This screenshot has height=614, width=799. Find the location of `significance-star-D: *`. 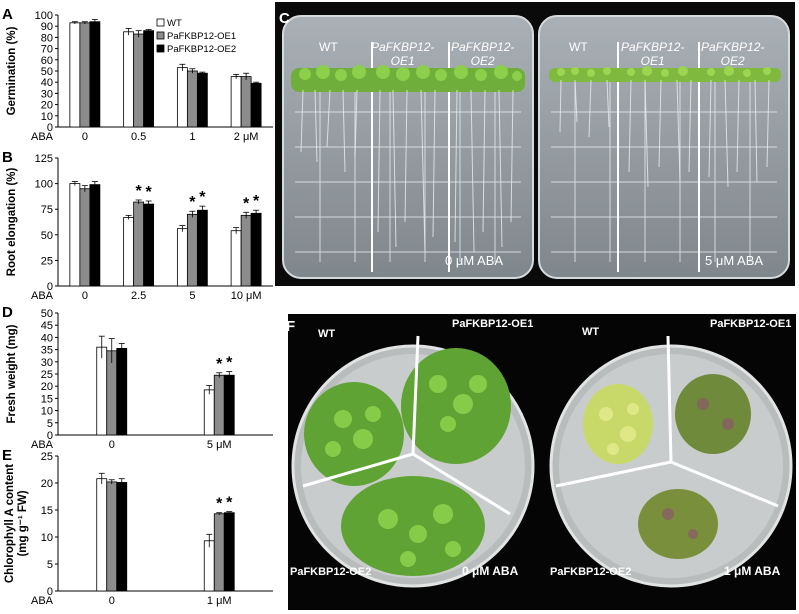

significance-star-D: * is located at coordinates (229, 363).